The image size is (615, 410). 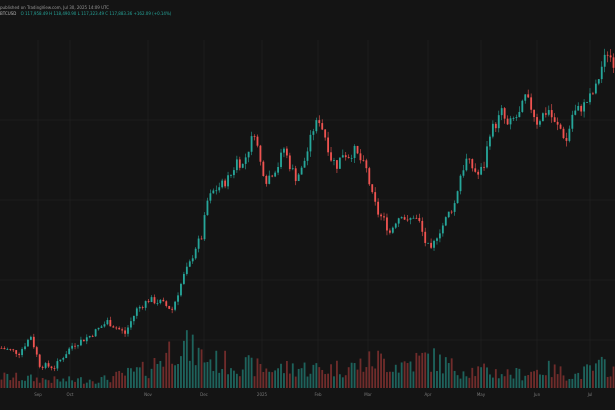 I want to click on x-tick-label: May, so click(x=481, y=394).